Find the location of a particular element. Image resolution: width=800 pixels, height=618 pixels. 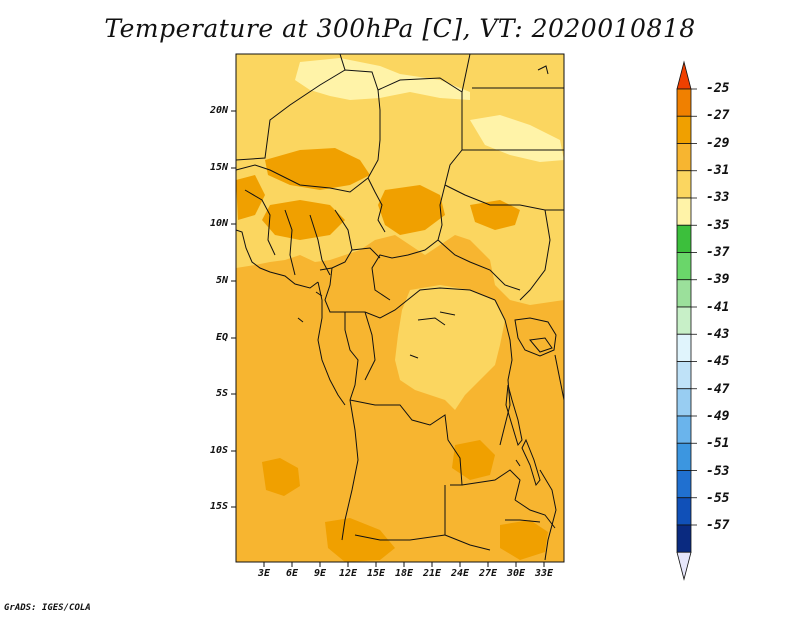

lat-label-5s: 5S is located at coordinates (221, 393).